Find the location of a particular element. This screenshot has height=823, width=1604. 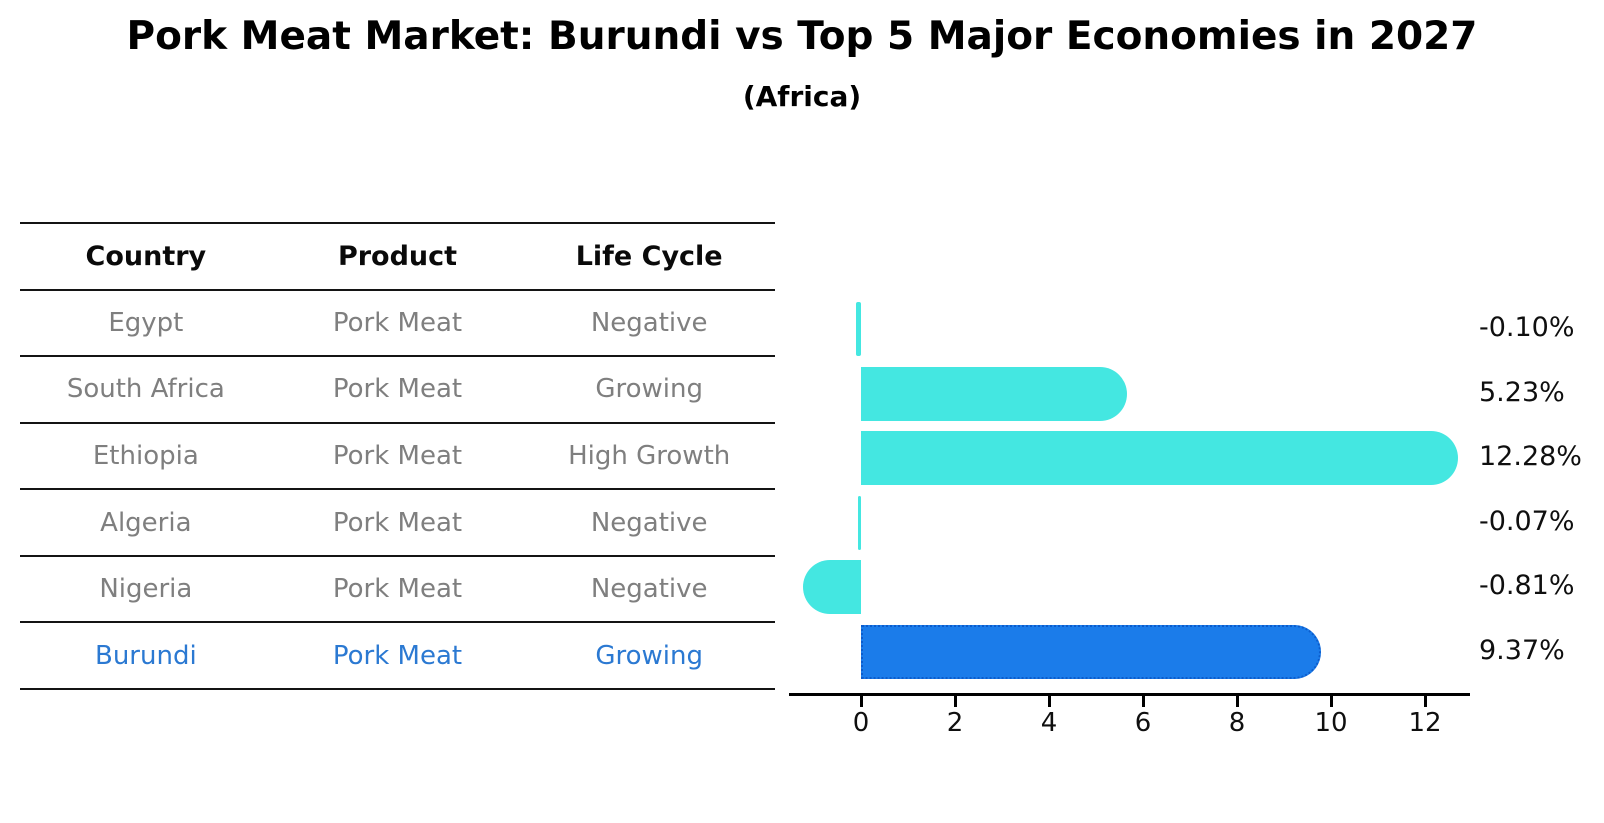

cell-country: Nigeria is located at coordinates (146, 589).